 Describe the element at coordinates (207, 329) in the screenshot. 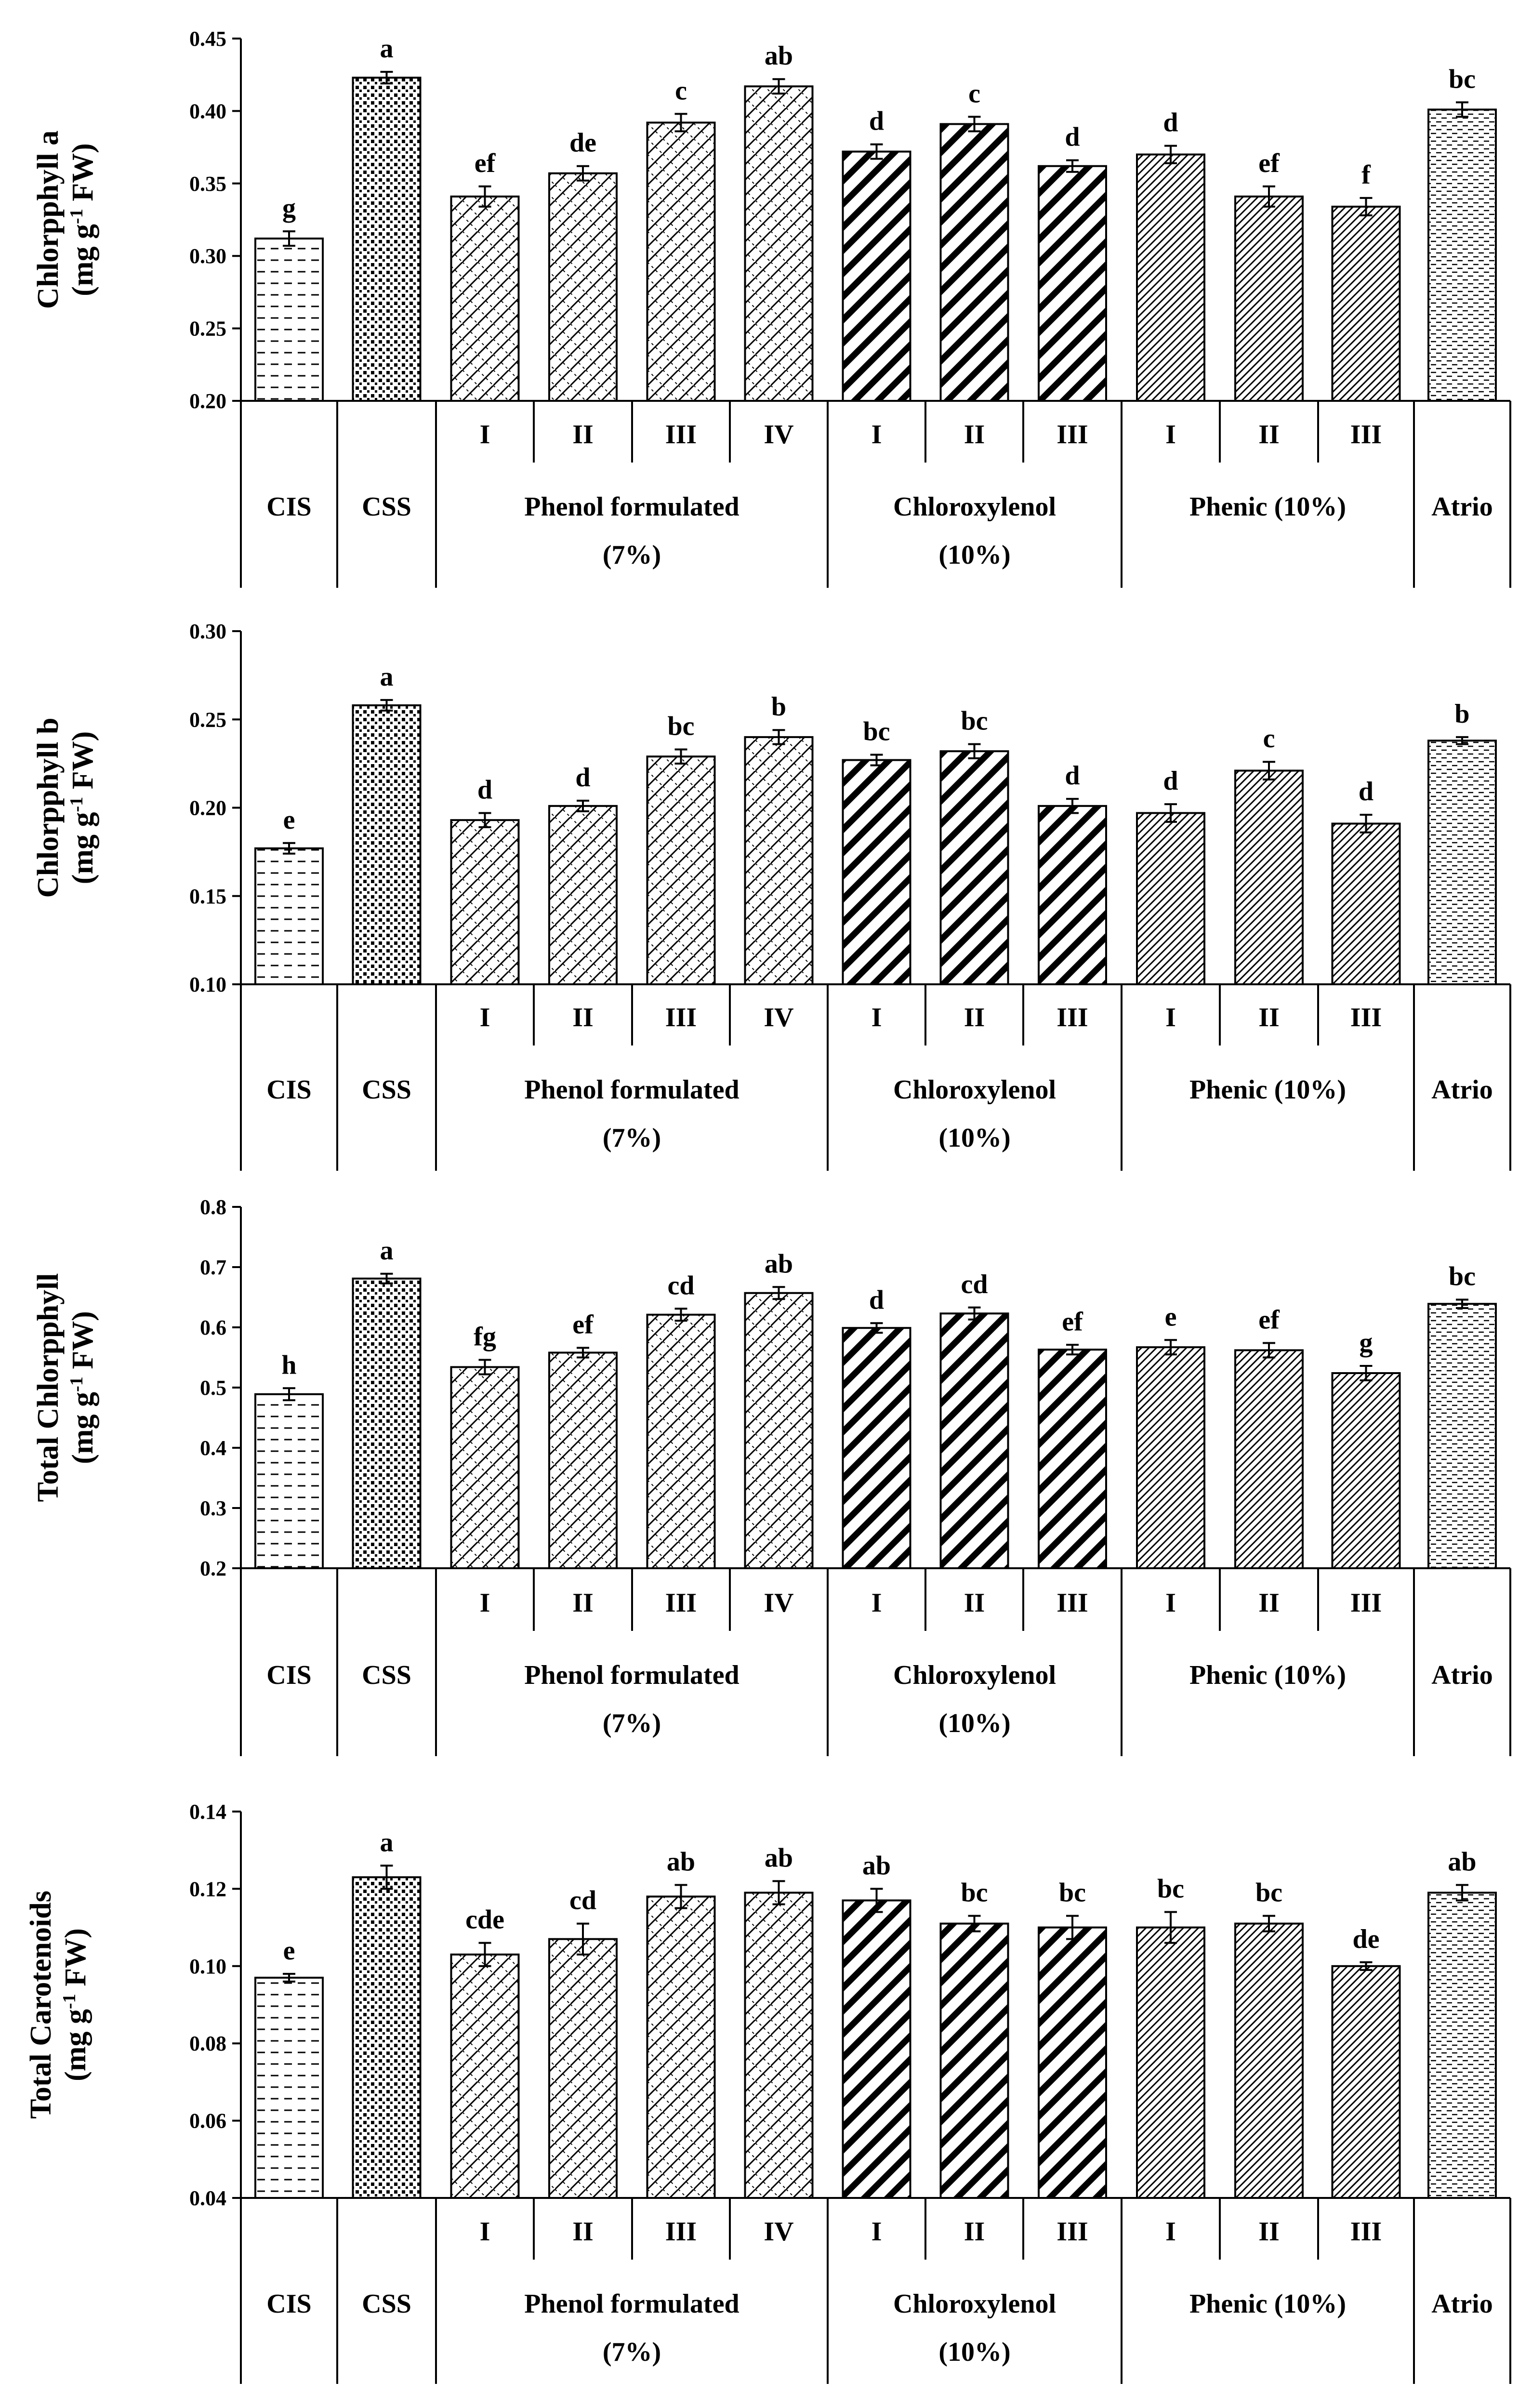

I see `y-tick-label: 0.25` at that location.